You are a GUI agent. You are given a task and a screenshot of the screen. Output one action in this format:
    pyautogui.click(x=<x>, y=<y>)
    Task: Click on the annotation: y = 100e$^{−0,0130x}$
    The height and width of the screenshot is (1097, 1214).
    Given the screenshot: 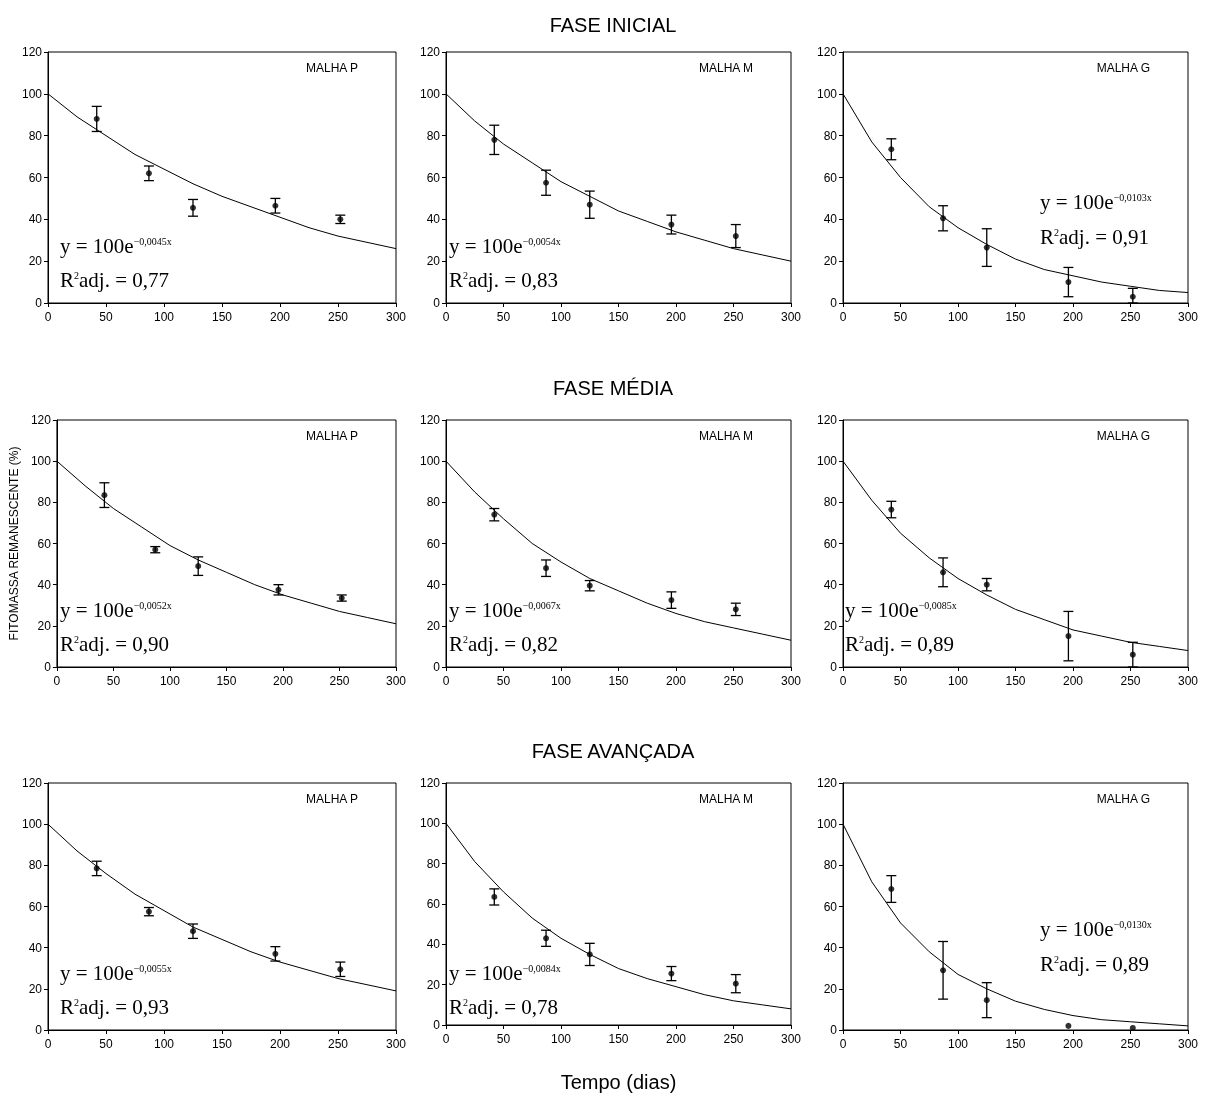 What is the action you would take?
    pyautogui.click(x=1096, y=929)
    